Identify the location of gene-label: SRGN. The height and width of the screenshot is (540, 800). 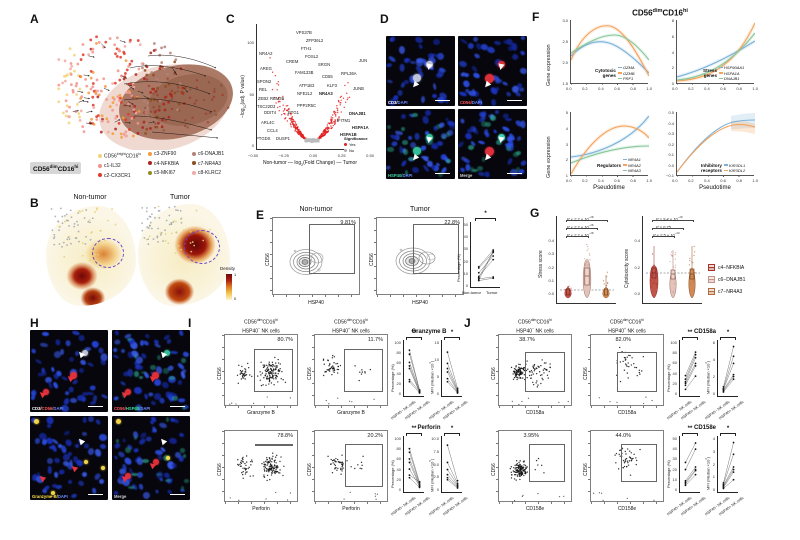
(324, 64).